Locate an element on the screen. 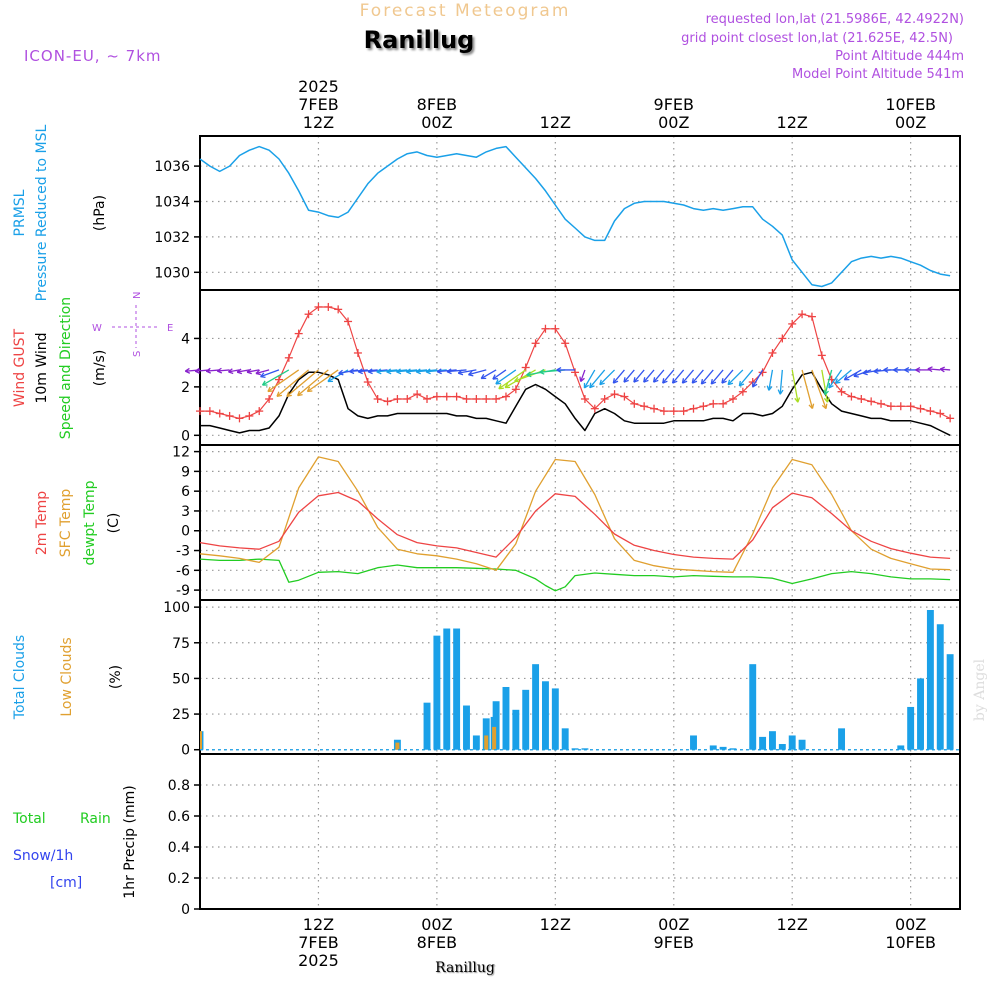  prmsl-label: PRMSL is located at coordinates (20, 212).